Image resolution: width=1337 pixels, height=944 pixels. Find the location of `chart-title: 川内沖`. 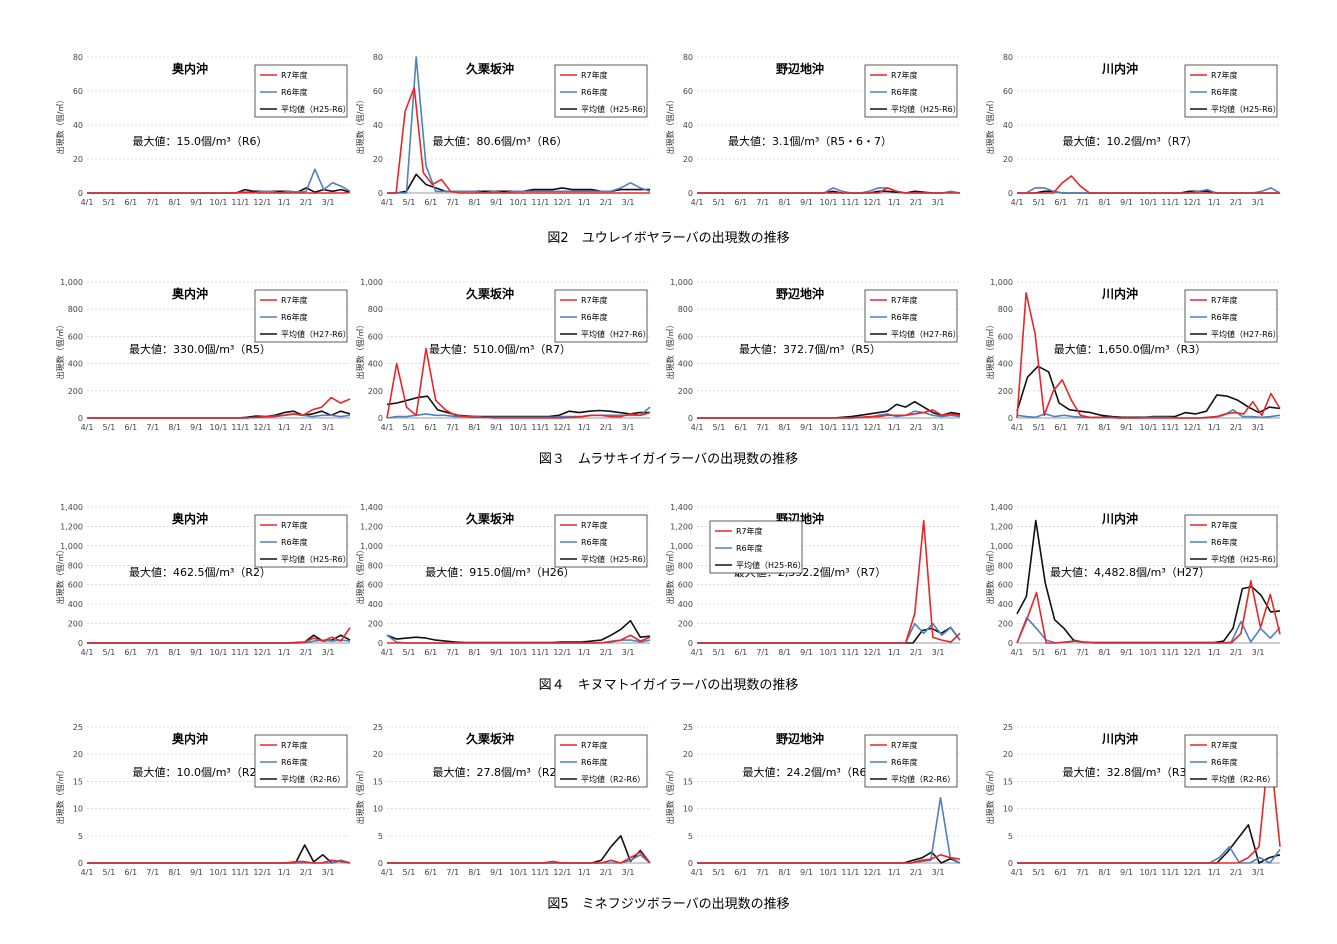

chart-title: 川内沖 is located at coordinates (1119, 68).